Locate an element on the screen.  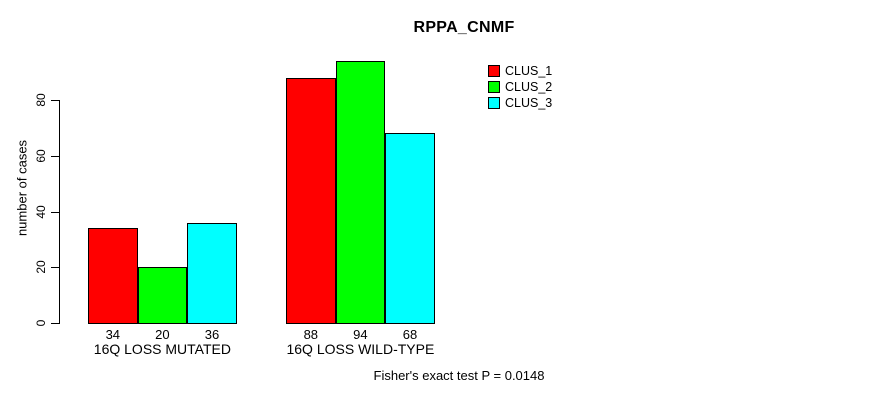
bar-clus_1-group2 is located at coordinates (311, 200).